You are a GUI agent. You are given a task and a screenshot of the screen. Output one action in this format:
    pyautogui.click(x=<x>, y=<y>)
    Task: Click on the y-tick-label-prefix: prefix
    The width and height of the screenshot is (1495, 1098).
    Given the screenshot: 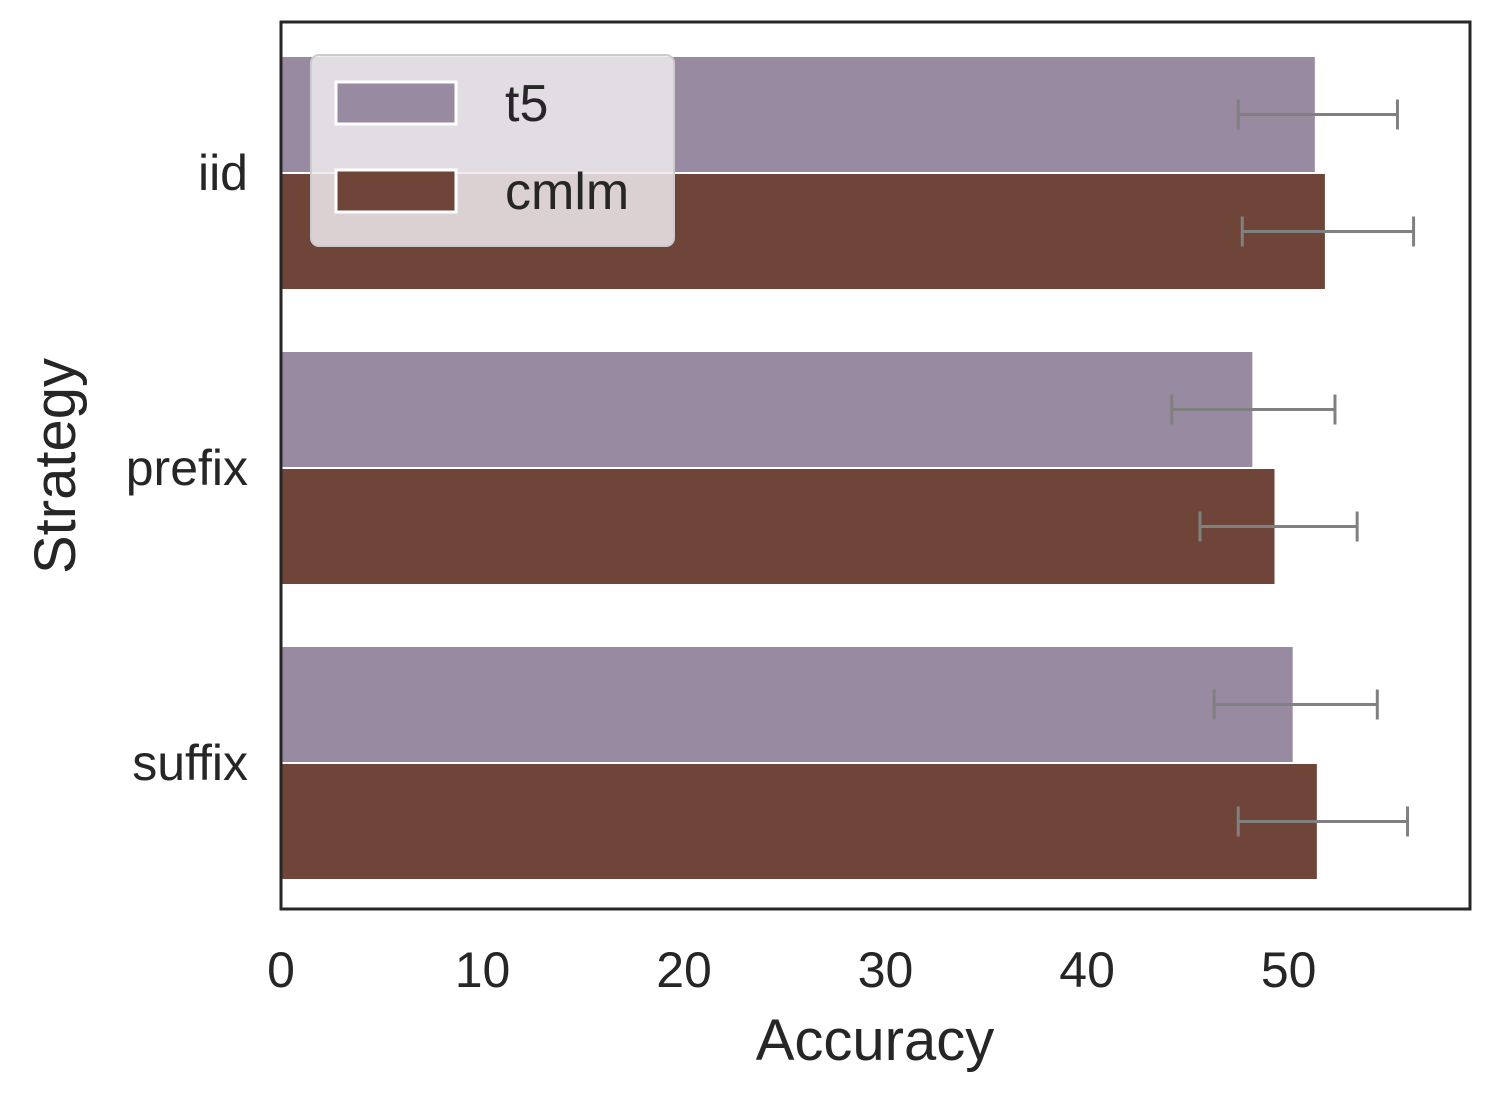 What is the action you would take?
    pyautogui.click(x=187, y=468)
    